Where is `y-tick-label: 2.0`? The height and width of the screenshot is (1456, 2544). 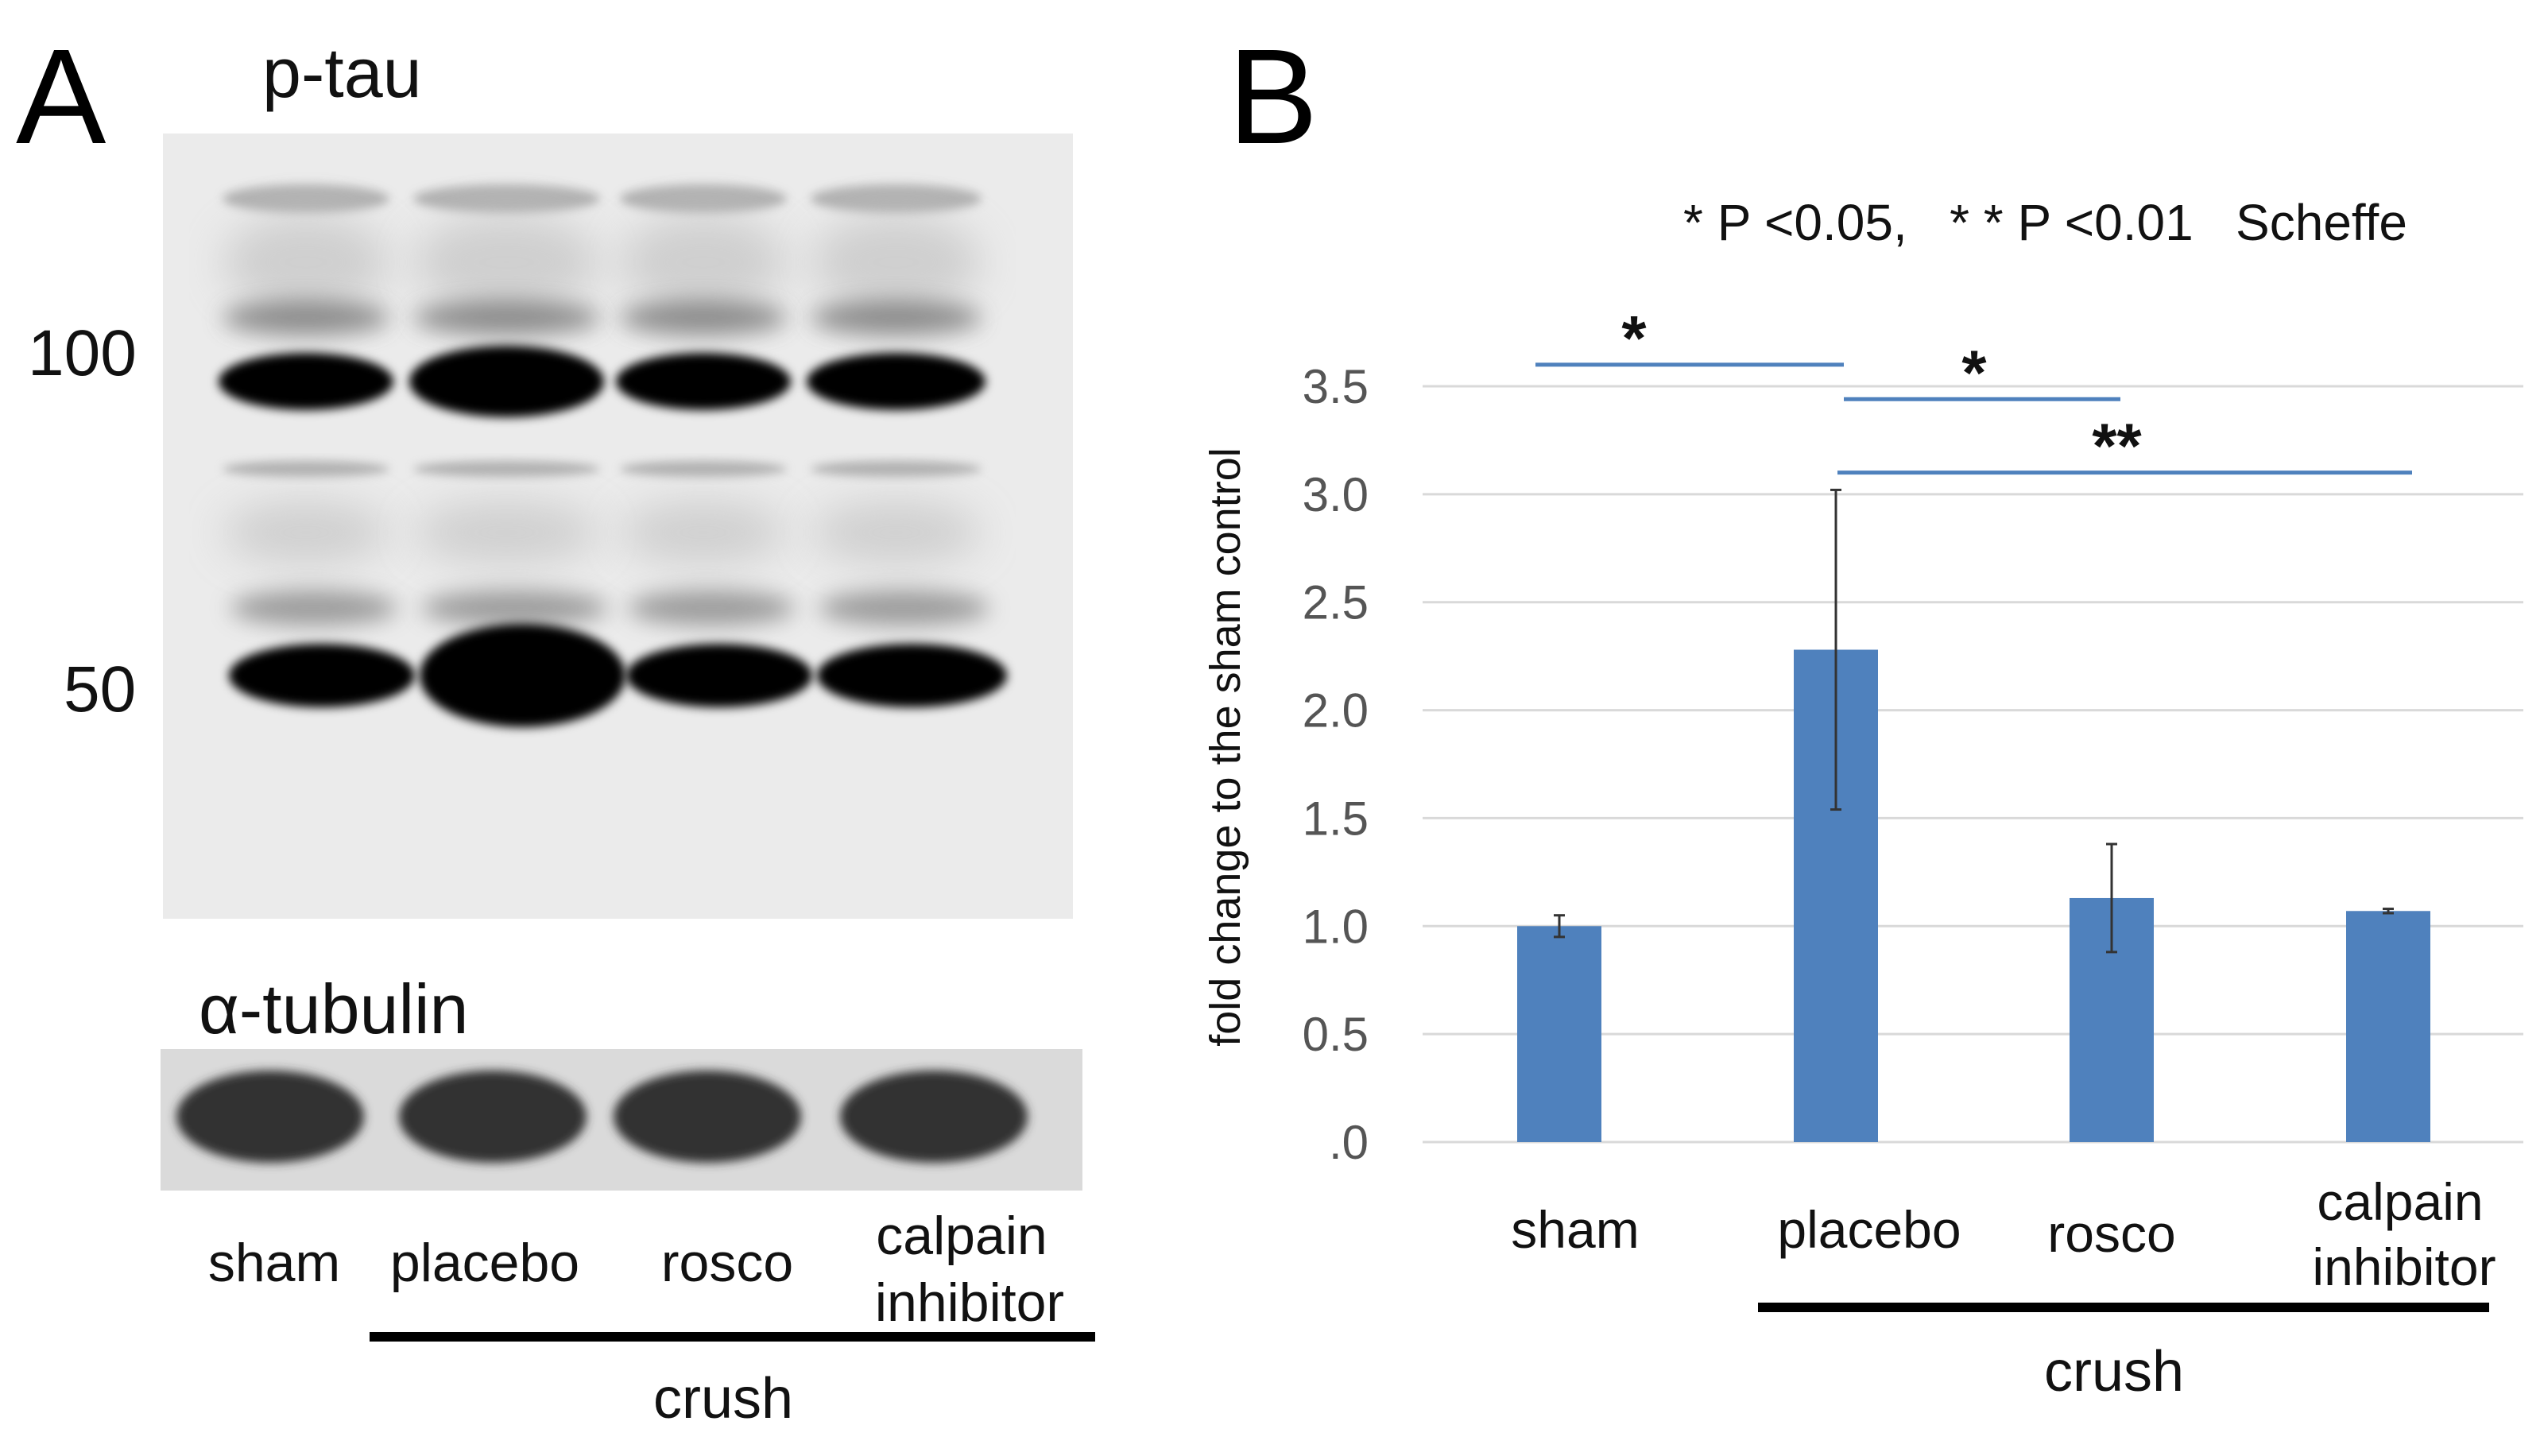 y-tick-label: 2.0 is located at coordinates (1336, 711).